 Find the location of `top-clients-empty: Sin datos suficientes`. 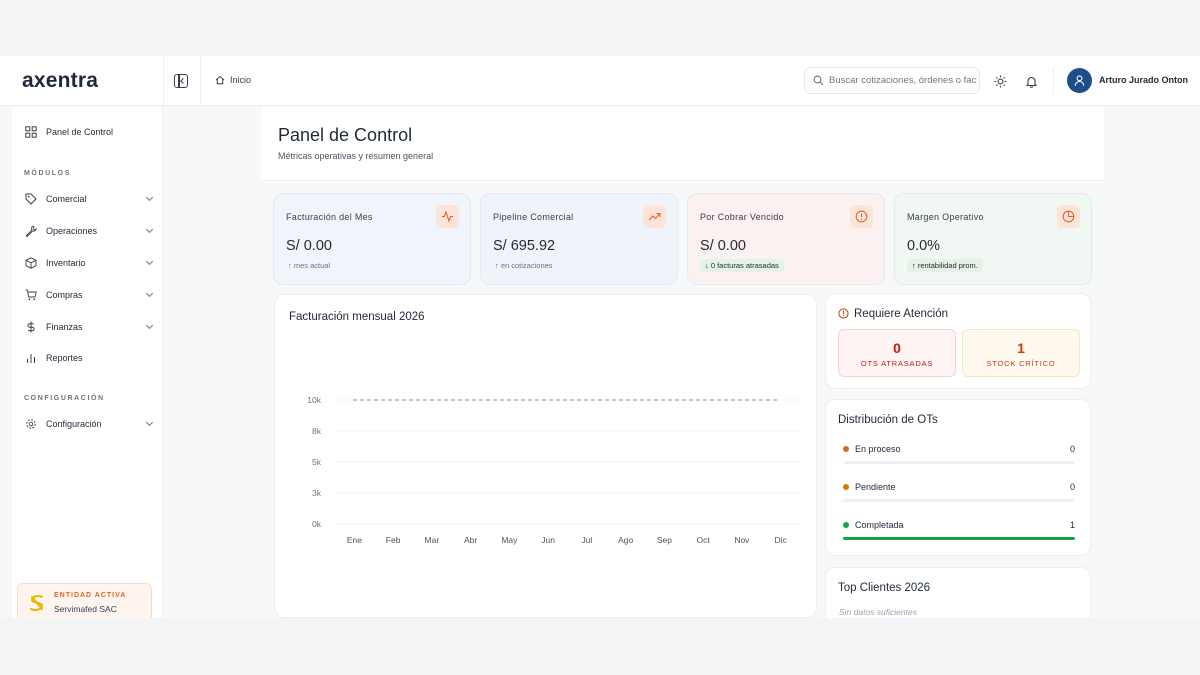

top-clients-empty: Sin datos suficientes is located at coordinates (878, 612).